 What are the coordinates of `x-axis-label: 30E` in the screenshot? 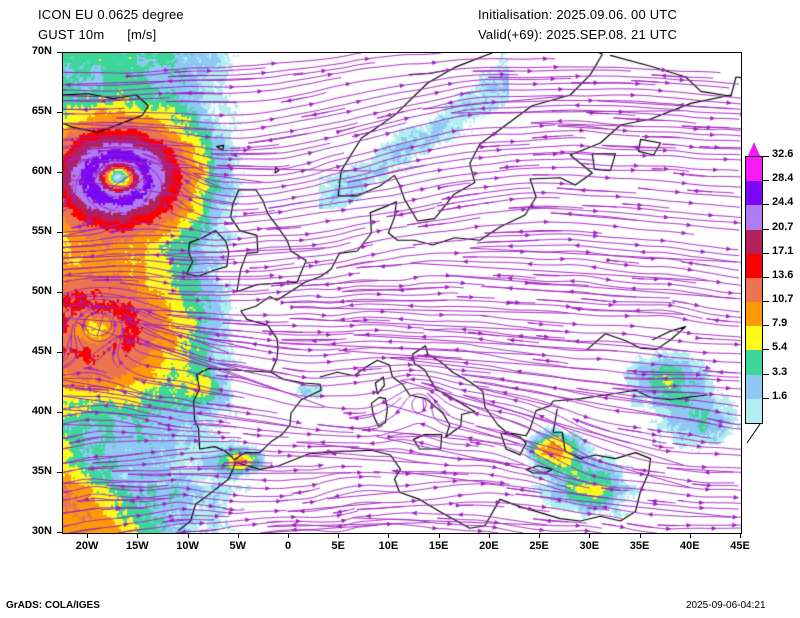 It's located at (589, 546).